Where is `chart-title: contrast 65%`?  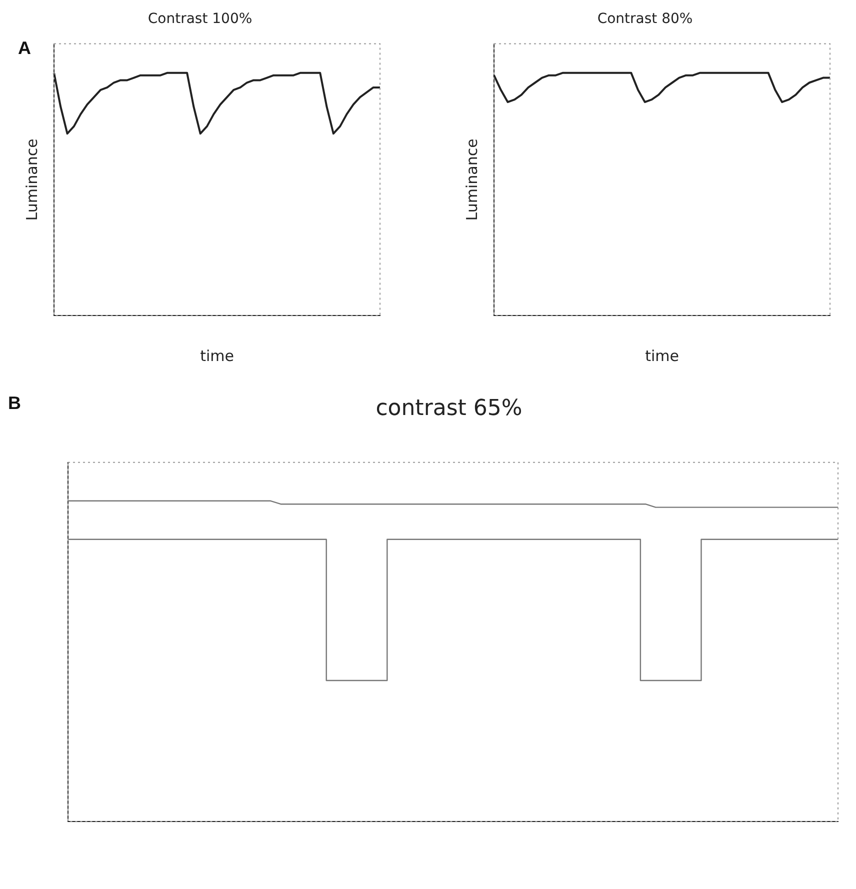
chart-title: contrast 65% is located at coordinates (449, 408).